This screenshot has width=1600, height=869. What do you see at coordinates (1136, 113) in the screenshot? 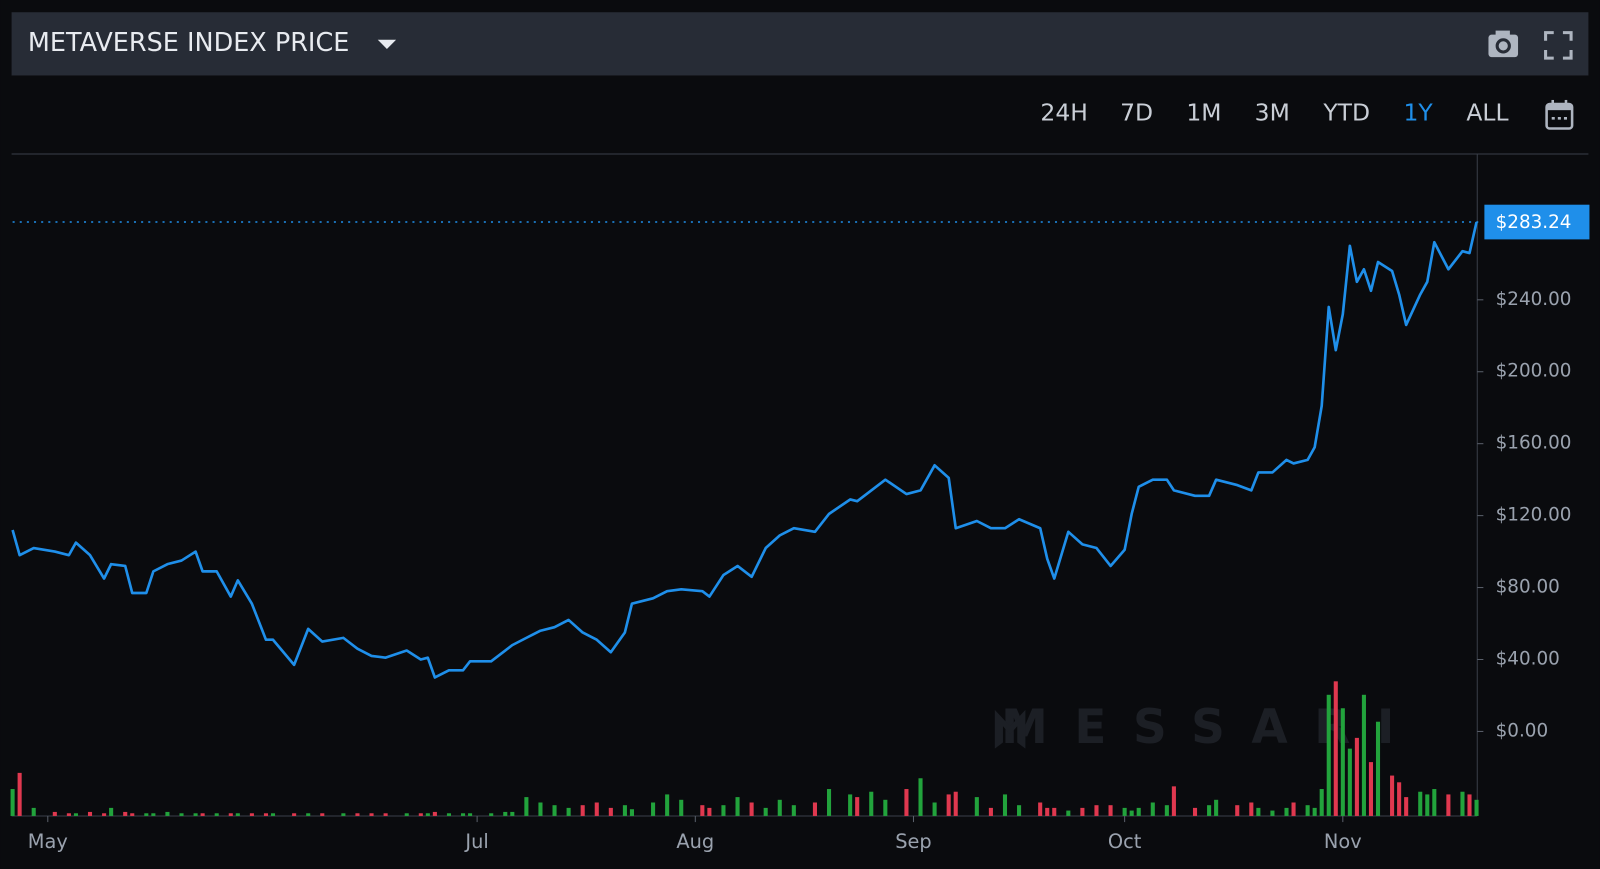
I see `range-button: 7D` at bounding box center [1136, 113].